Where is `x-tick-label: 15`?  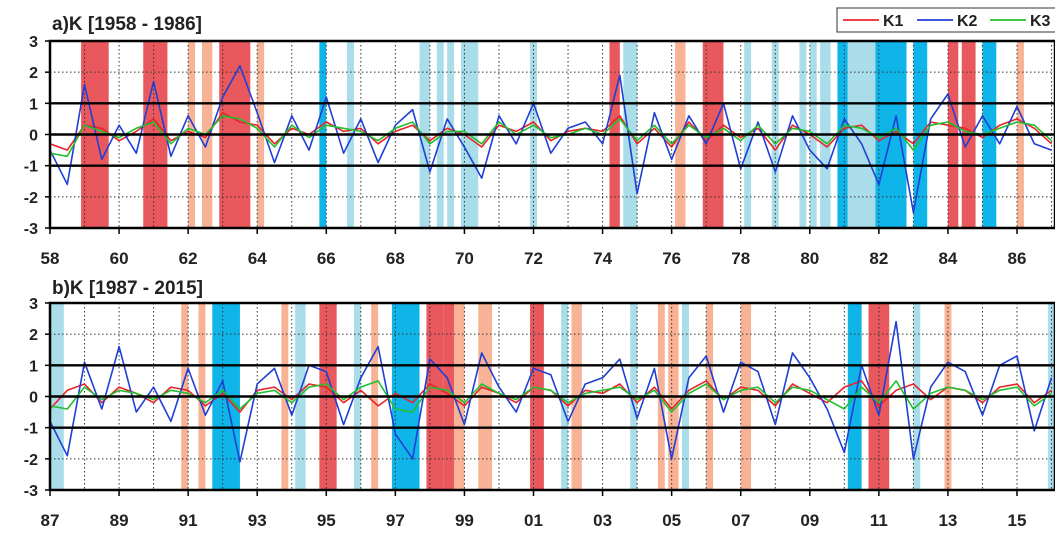 x-tick-label: 15 is located at coordinates (1017, 520).